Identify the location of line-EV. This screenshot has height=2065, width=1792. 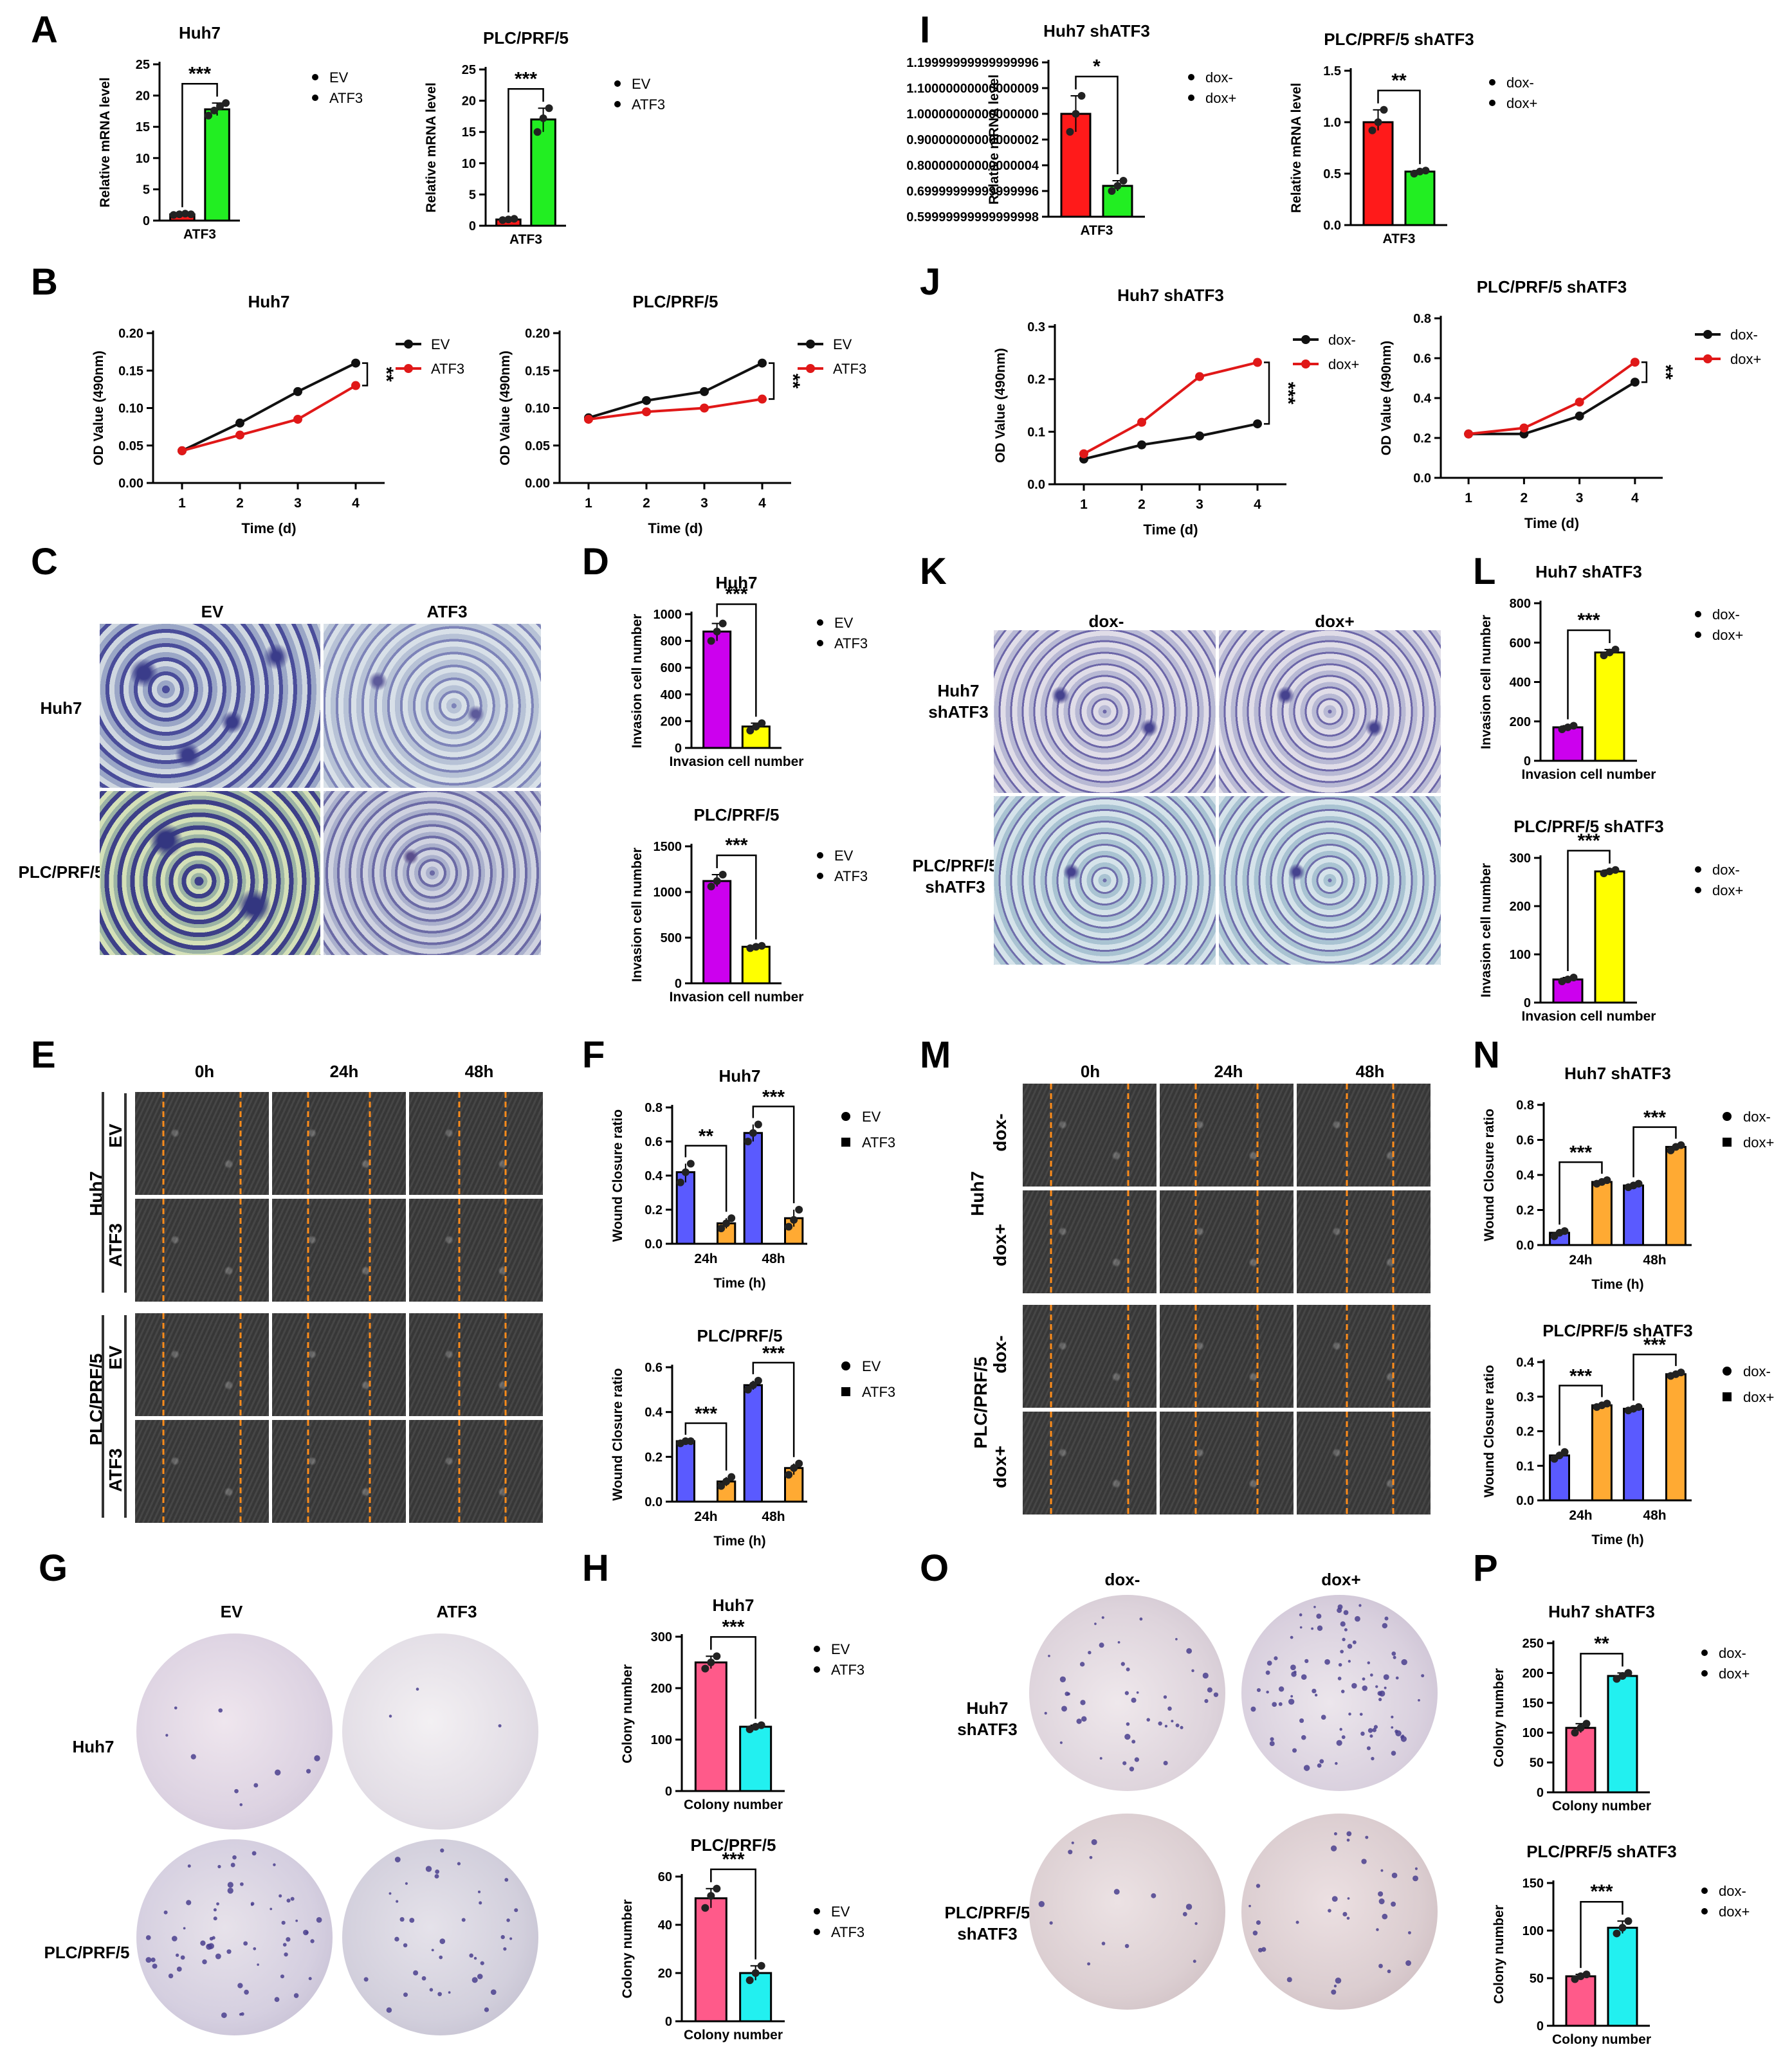
(675, 390).